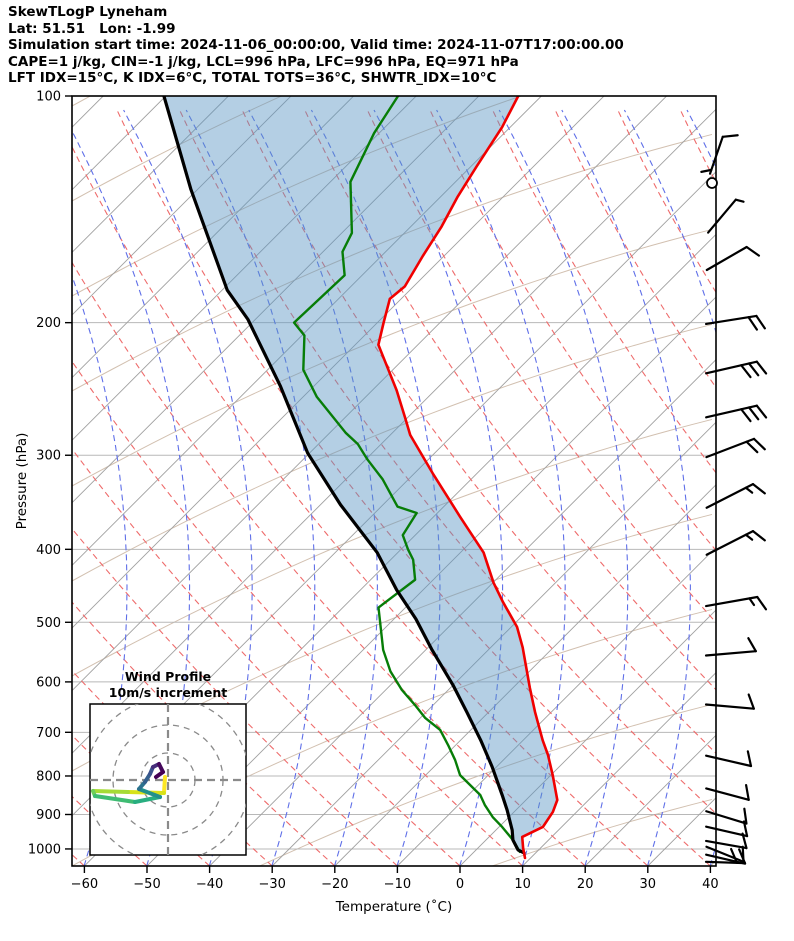  What do you see at coordinates (397, 884) in the screenshot?
I see `x-tick-label: −10` at bounding box center [397, 884].